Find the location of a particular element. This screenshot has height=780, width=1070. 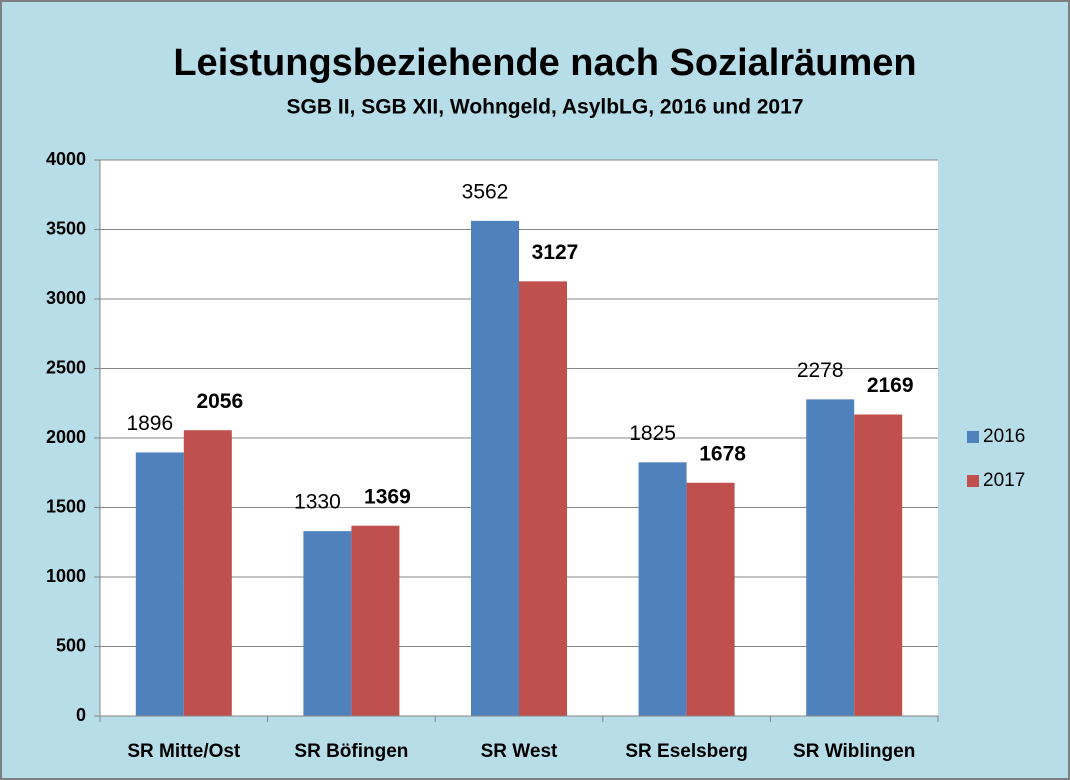

y-tick-label: 500 is located at coordinates (71, 645).